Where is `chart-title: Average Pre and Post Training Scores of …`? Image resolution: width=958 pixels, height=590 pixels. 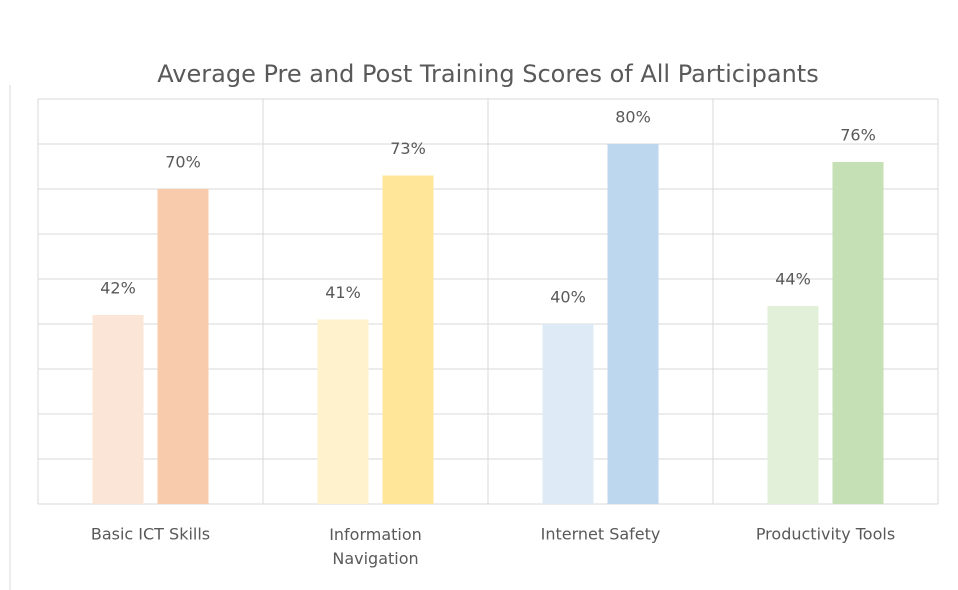
chart-title: Average Pre and Post Training Scores of … is located at coordinates (487, 74).